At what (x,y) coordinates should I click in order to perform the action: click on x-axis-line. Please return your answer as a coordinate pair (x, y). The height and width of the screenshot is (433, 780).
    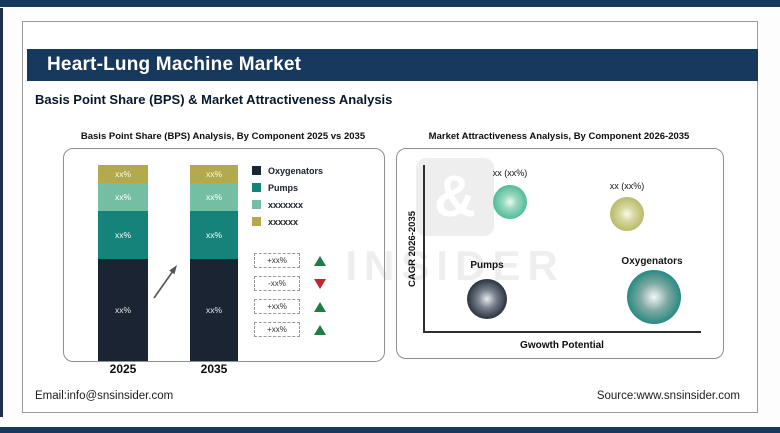
    Looking at the image, I should click on (562, 332).